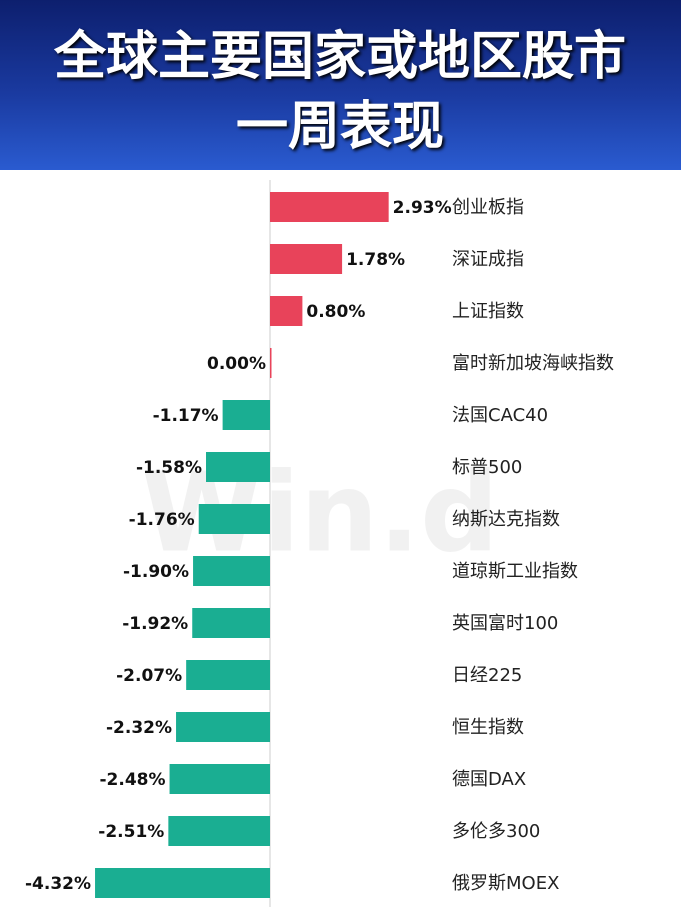 This screenshot has height=907, width=681. Describe the element at coordinates (169, 468) in the screenshot. I see `value-label: -1.58%` at that location.